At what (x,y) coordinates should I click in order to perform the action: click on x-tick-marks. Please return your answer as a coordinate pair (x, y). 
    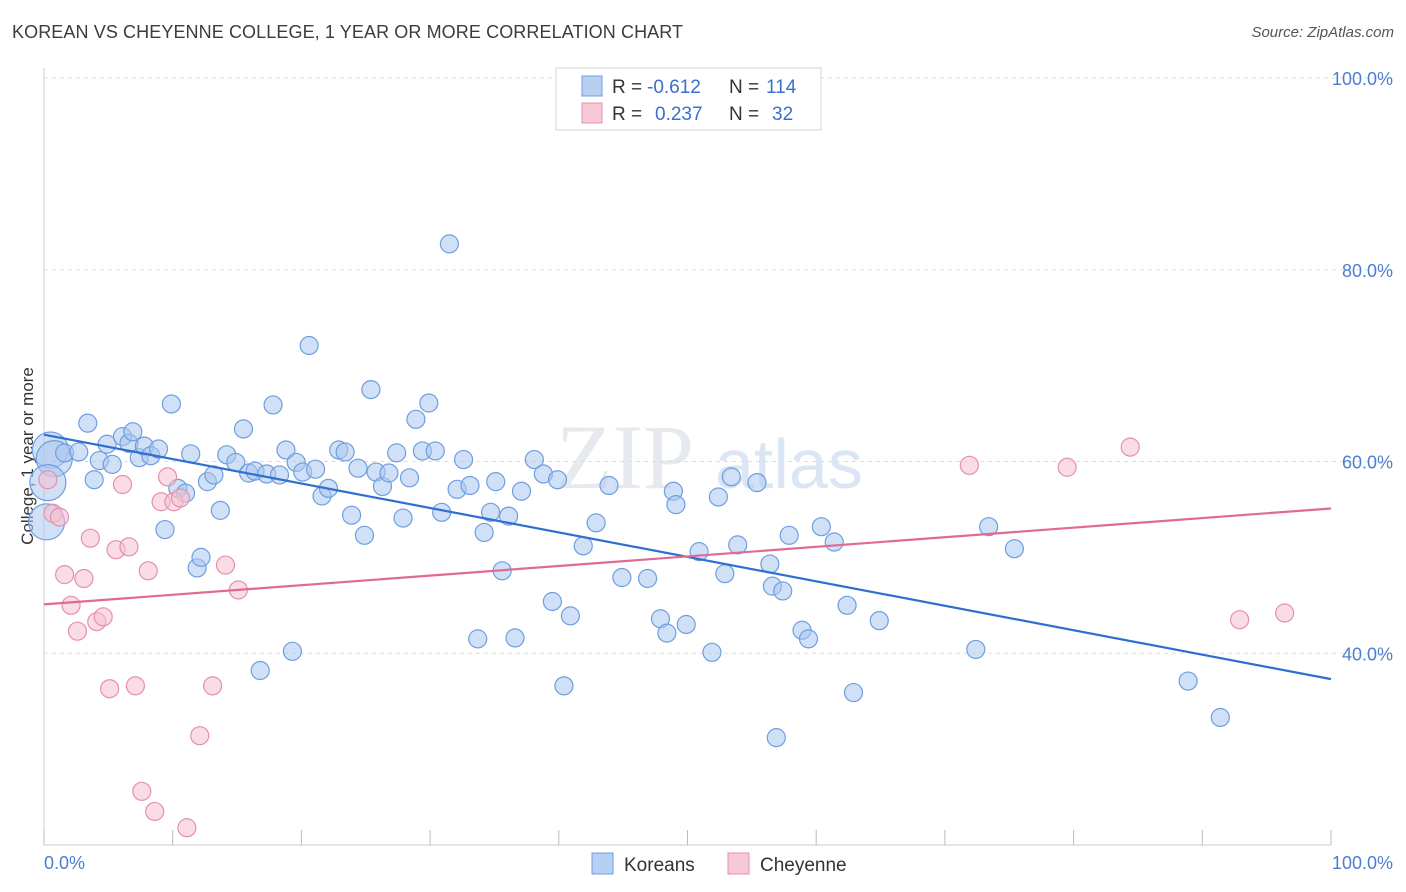
    Looking at the image, I should click on (687, 837).